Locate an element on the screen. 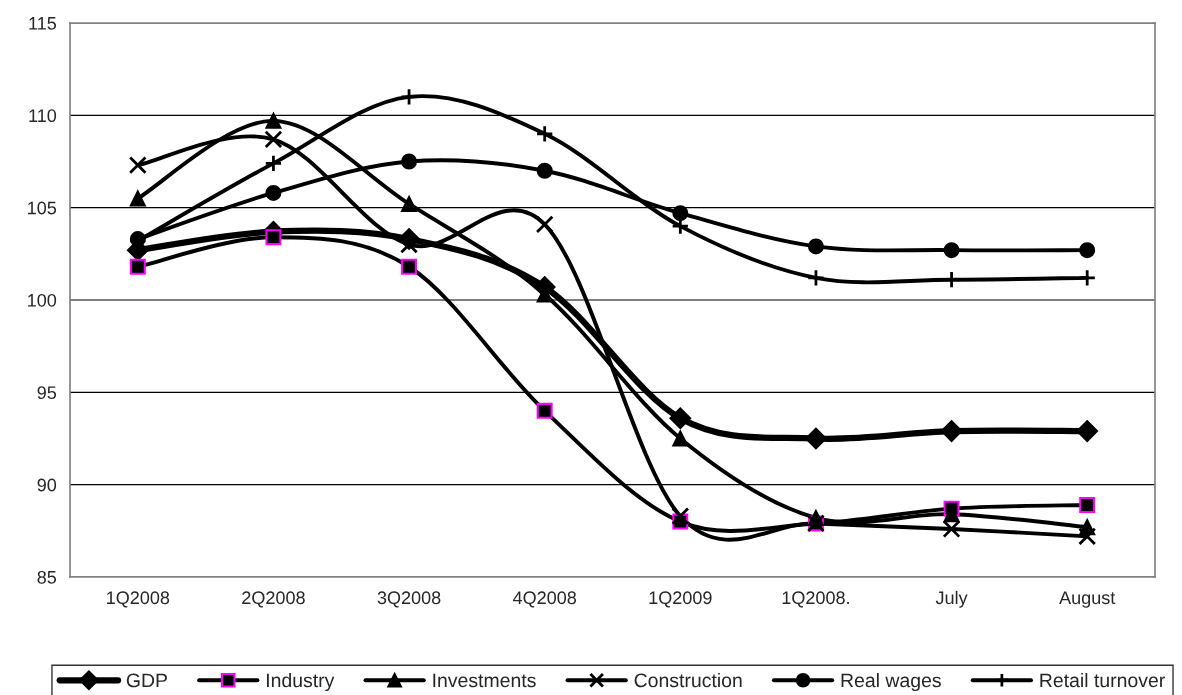 The width and height of the screenshot is (1182, 695). legend-label: Construction is located at coordinates (688, 680).